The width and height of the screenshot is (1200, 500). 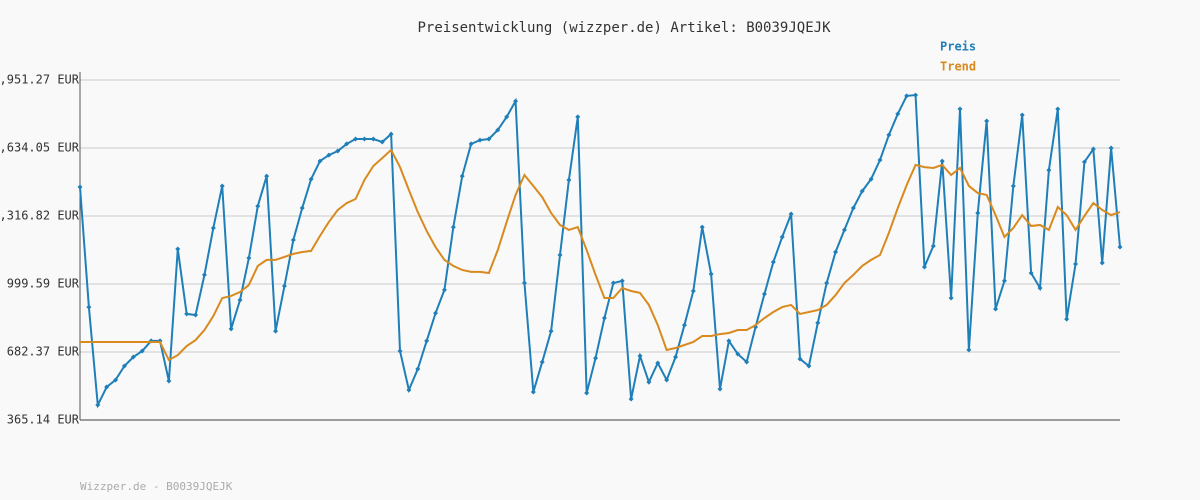 I want to click on y-tick-label: 682.37 EUR, so click(x=43, y=351).